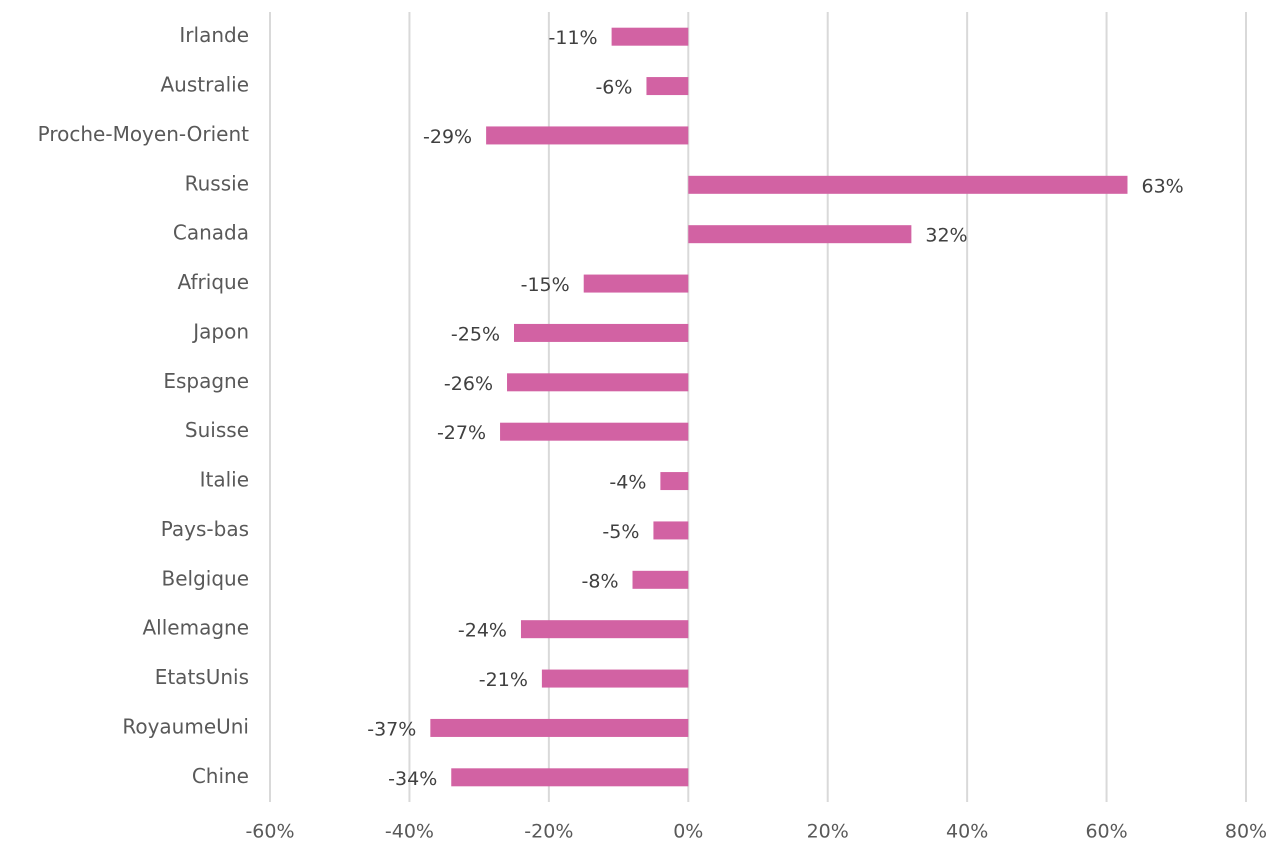  Describe the element at coordinates (548, 831) in the screenshot. I see `x-tick-label: -20%` at that location.